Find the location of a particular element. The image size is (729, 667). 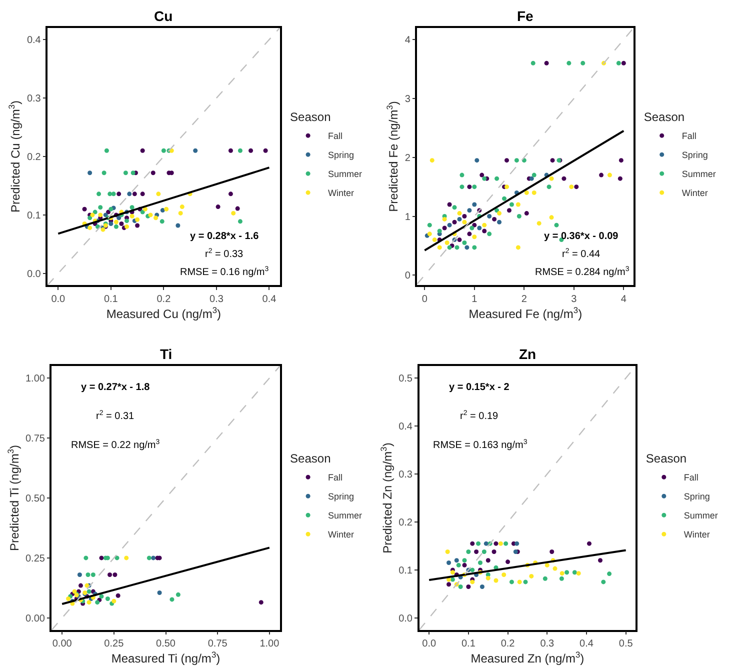

chart-title: Cu is located at coordinates (163, 16).